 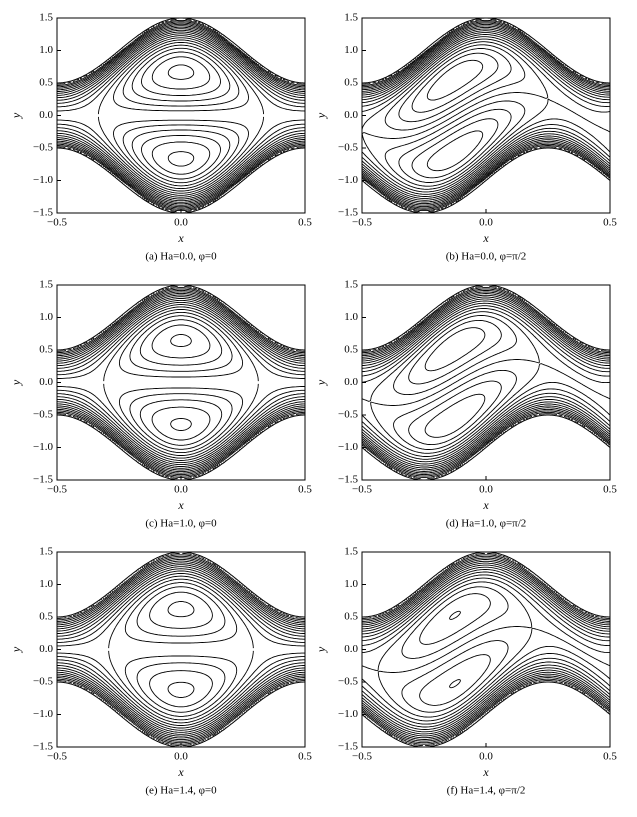 I want to click on panel-caption: (e) Ha=1.4, φ=0, so click(x=181, y=791).